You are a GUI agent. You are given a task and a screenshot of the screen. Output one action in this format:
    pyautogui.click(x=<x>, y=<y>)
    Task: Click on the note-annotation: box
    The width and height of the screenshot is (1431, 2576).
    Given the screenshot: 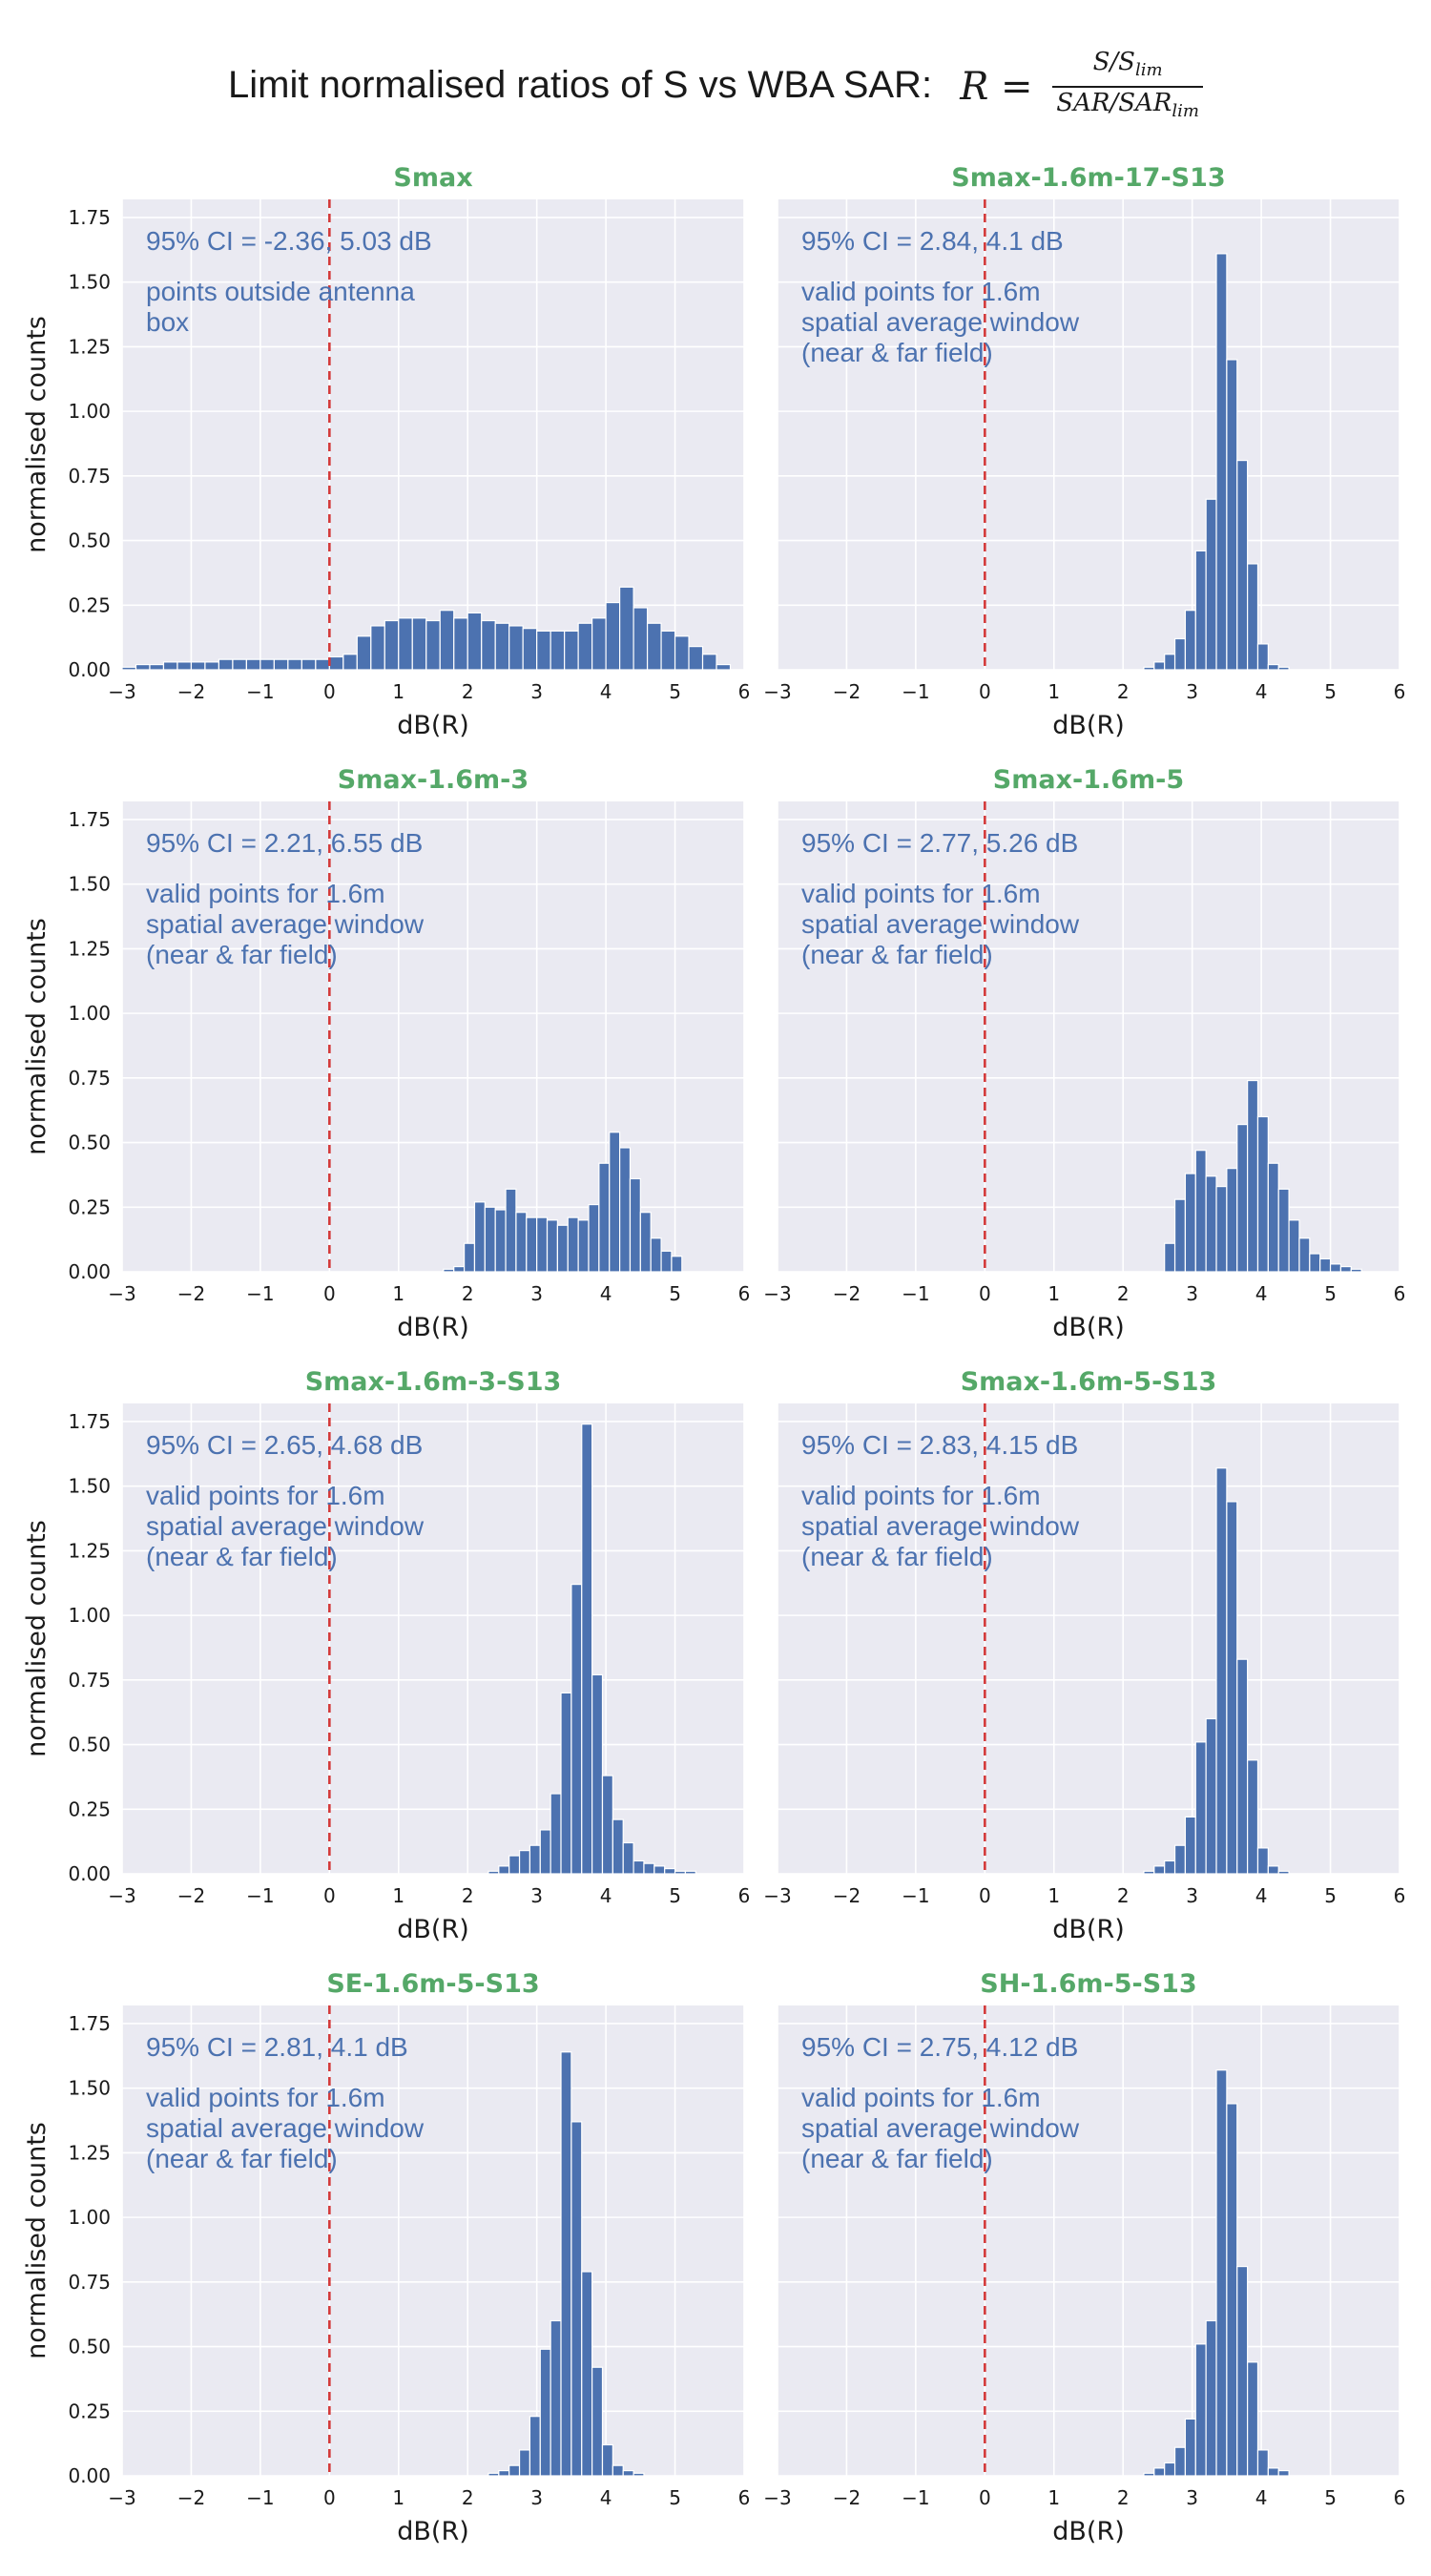 What is the action you would take?
    pyautogui.click(x=167, y=322)
    